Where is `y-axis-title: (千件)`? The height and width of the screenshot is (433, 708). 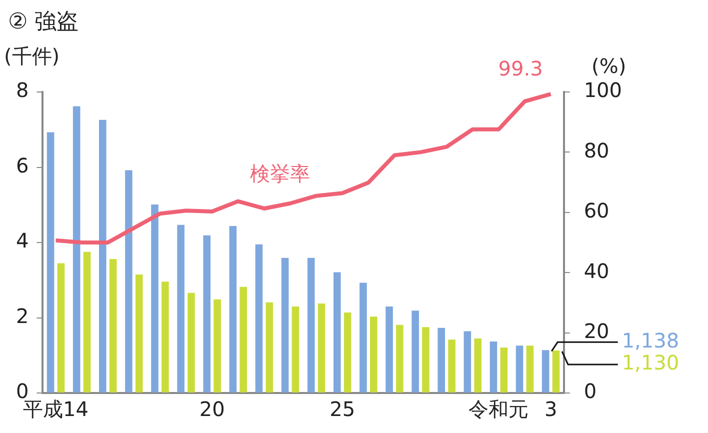
y-axis-title: (千件) is located at coordinates (32, 56).